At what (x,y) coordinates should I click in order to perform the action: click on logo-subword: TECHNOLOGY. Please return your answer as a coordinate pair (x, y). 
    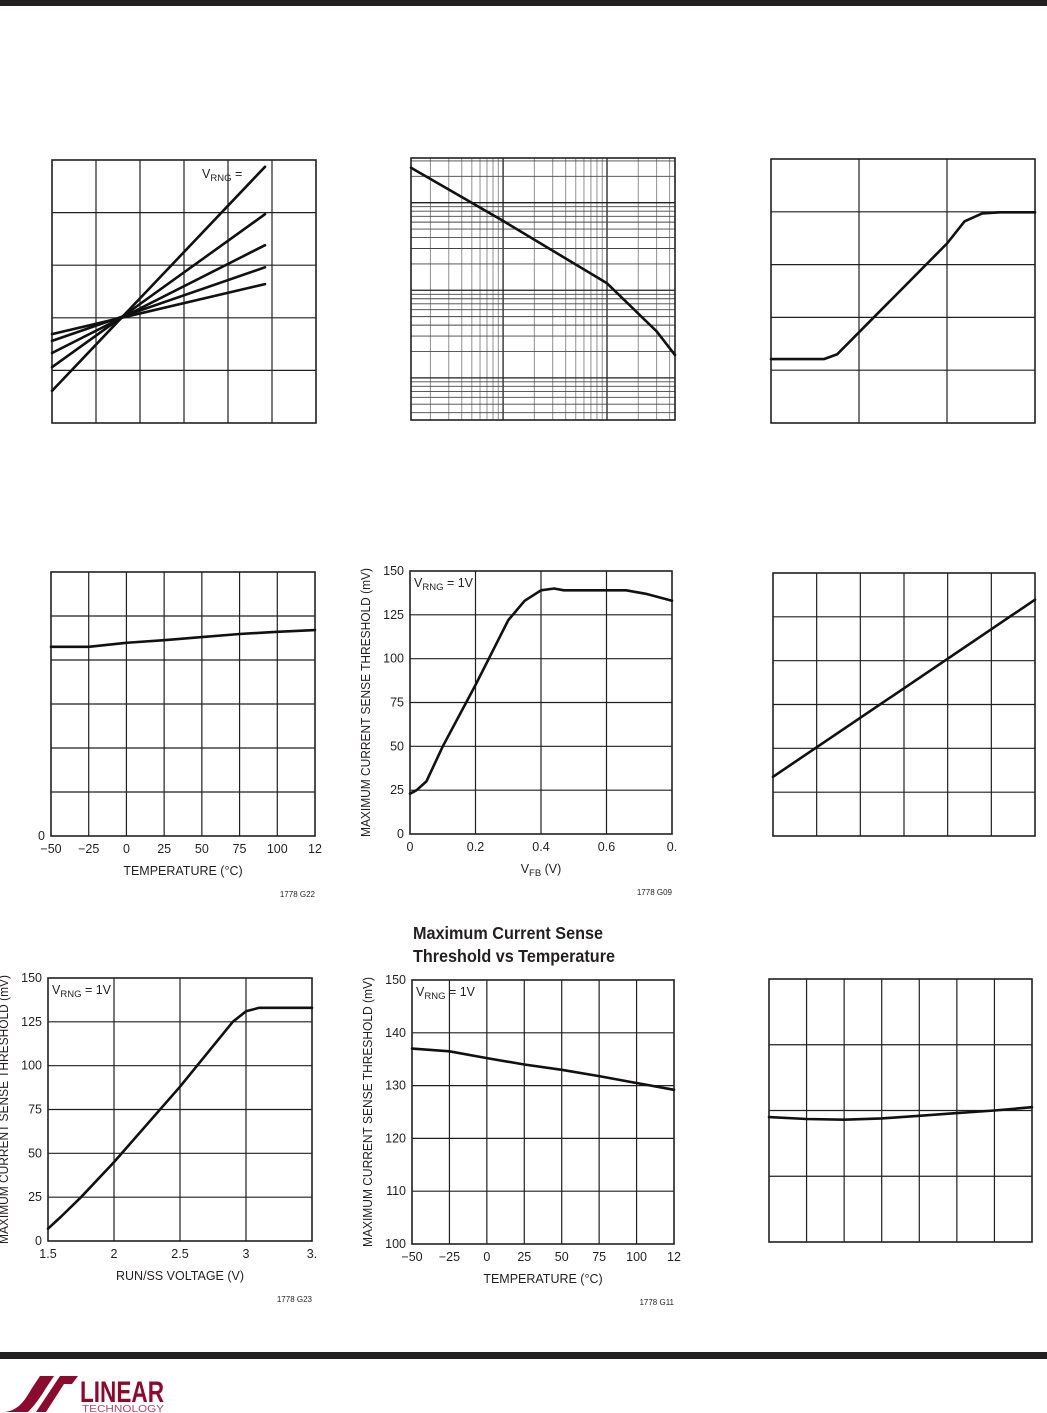
    Looking at the image, I should click on (123, 1408).